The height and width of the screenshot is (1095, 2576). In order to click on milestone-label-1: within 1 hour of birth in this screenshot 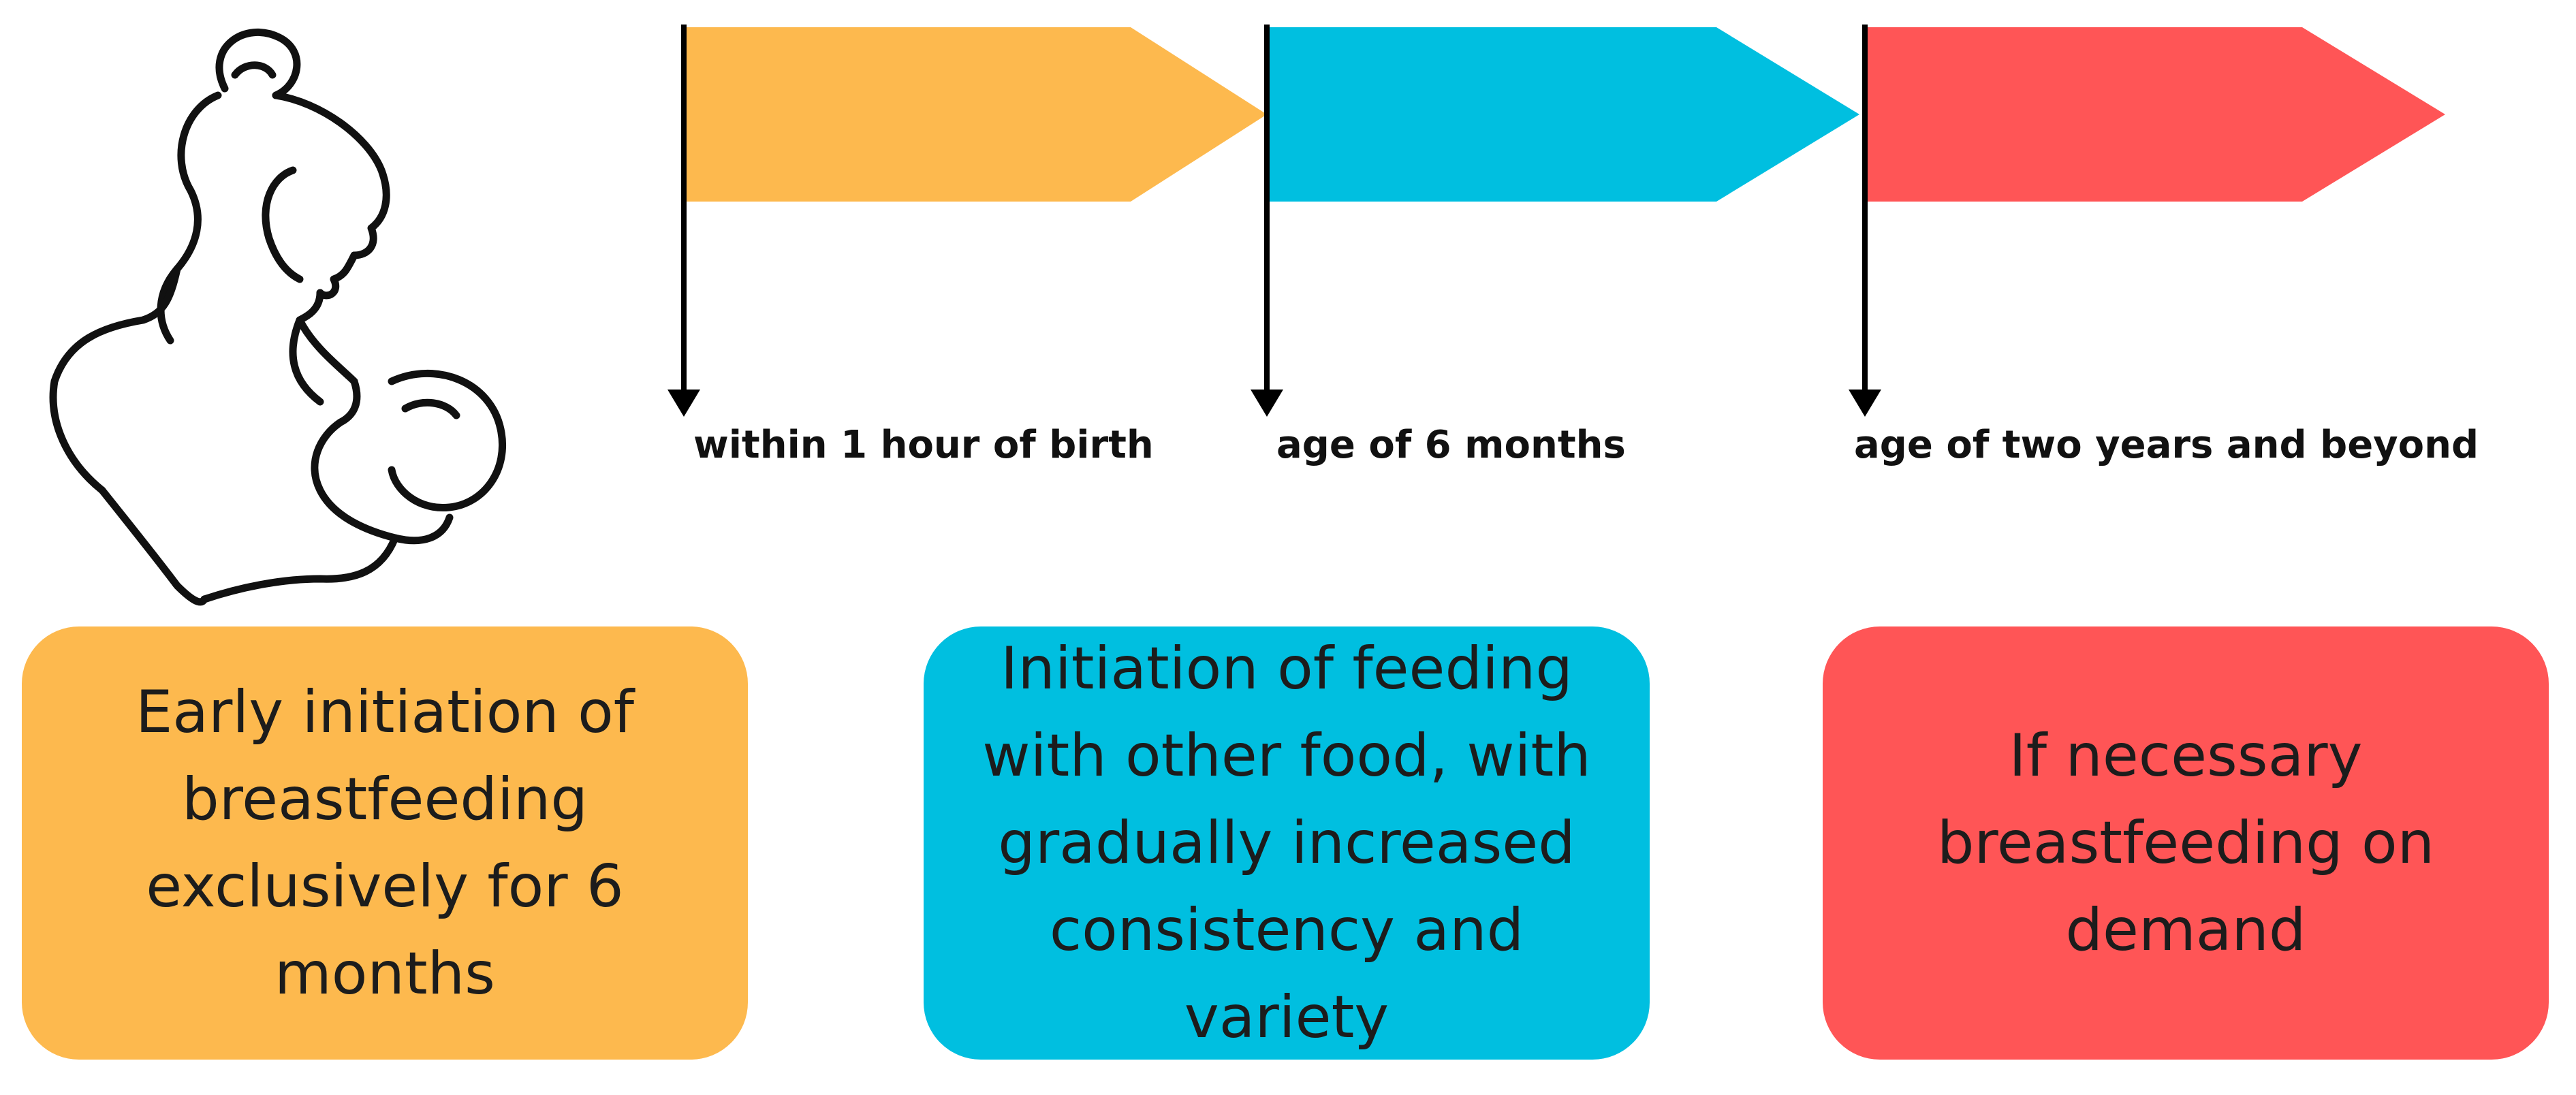, I will do `click(923, 445)`.